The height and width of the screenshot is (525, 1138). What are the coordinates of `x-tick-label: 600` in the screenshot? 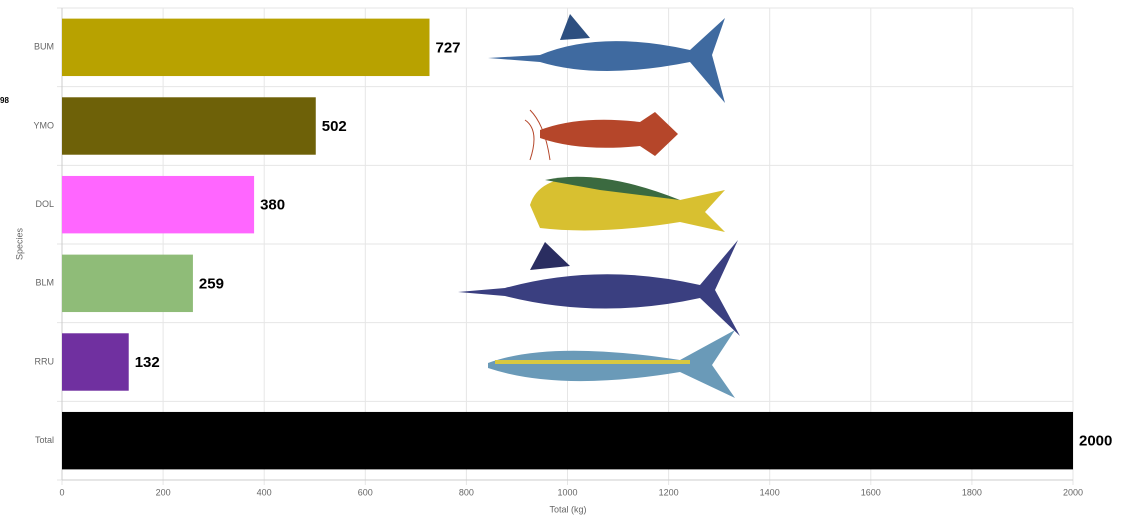 It's located at (365, 492).